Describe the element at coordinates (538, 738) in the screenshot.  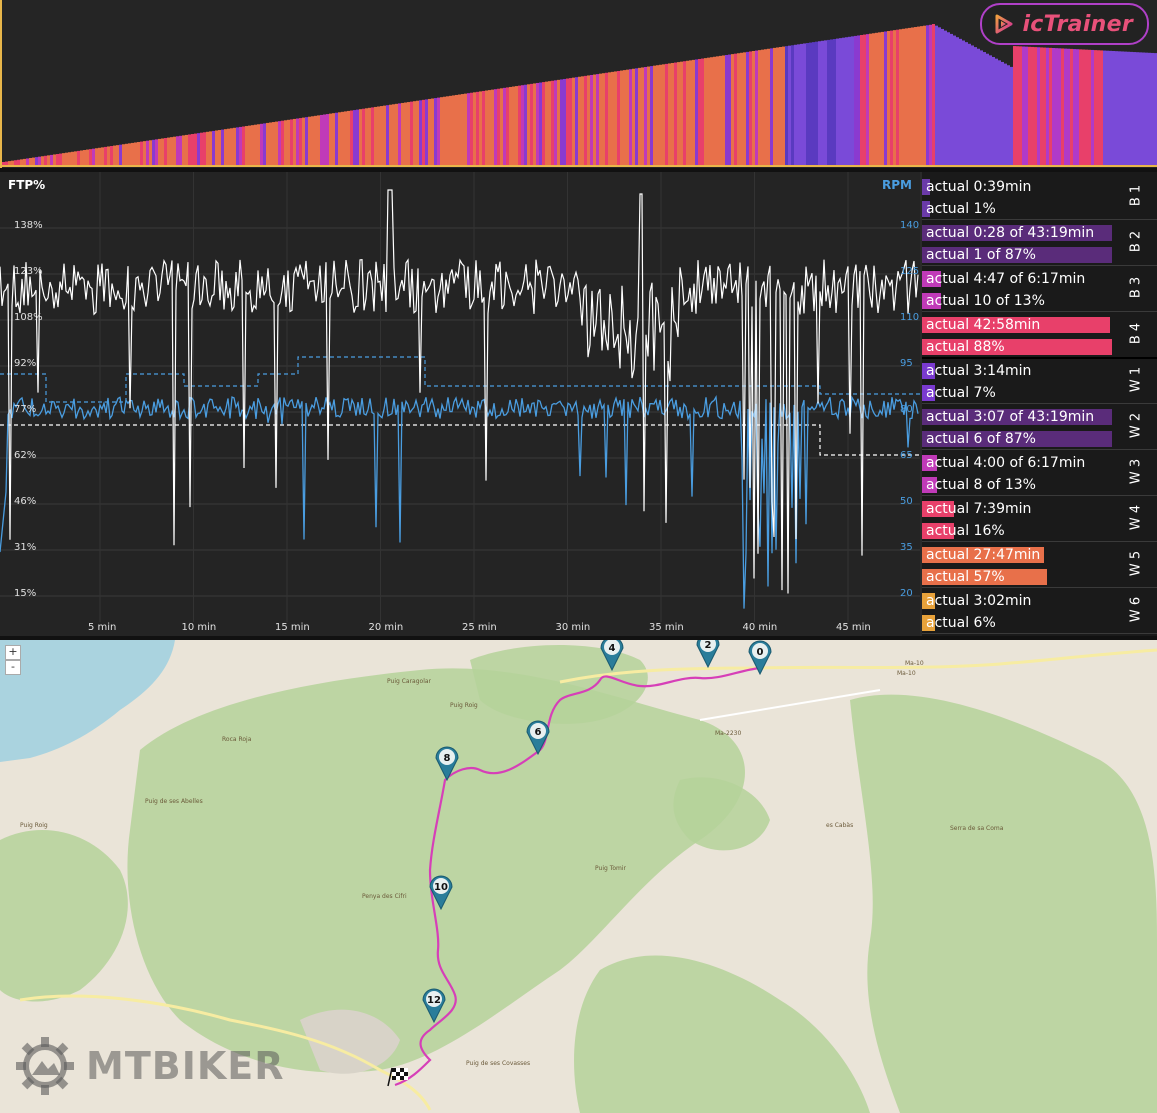
I see `route-marker: 6` at that location.